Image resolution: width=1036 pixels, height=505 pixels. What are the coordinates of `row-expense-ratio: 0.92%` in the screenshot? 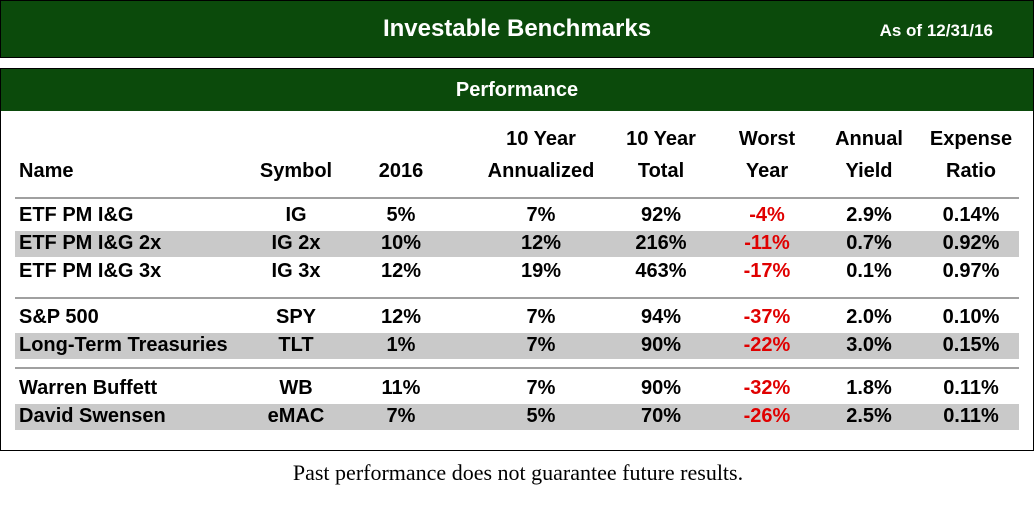 It's located at (971, 243).